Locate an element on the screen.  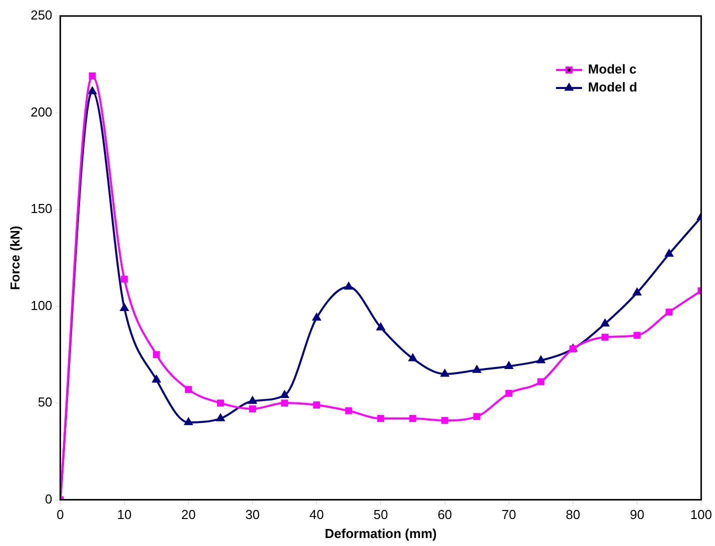
x-tick-label: 60 is located at coordinates (445, 514).